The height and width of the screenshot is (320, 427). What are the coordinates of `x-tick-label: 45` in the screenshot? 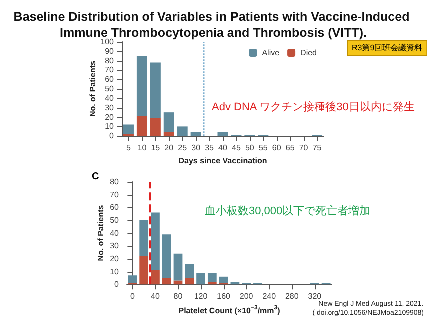 It's located at (237, 148).